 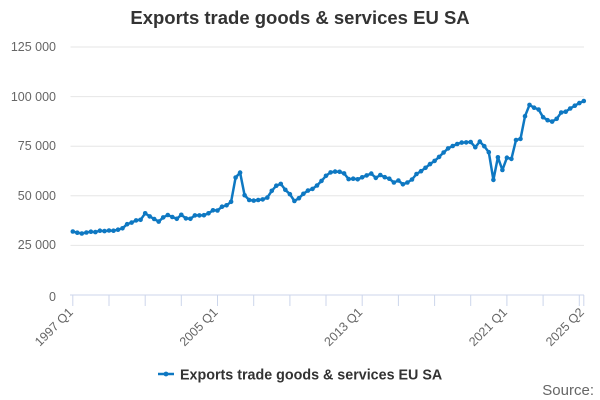 I want to click on svg-text: 2021 Q1, so click(x=488, y=327).